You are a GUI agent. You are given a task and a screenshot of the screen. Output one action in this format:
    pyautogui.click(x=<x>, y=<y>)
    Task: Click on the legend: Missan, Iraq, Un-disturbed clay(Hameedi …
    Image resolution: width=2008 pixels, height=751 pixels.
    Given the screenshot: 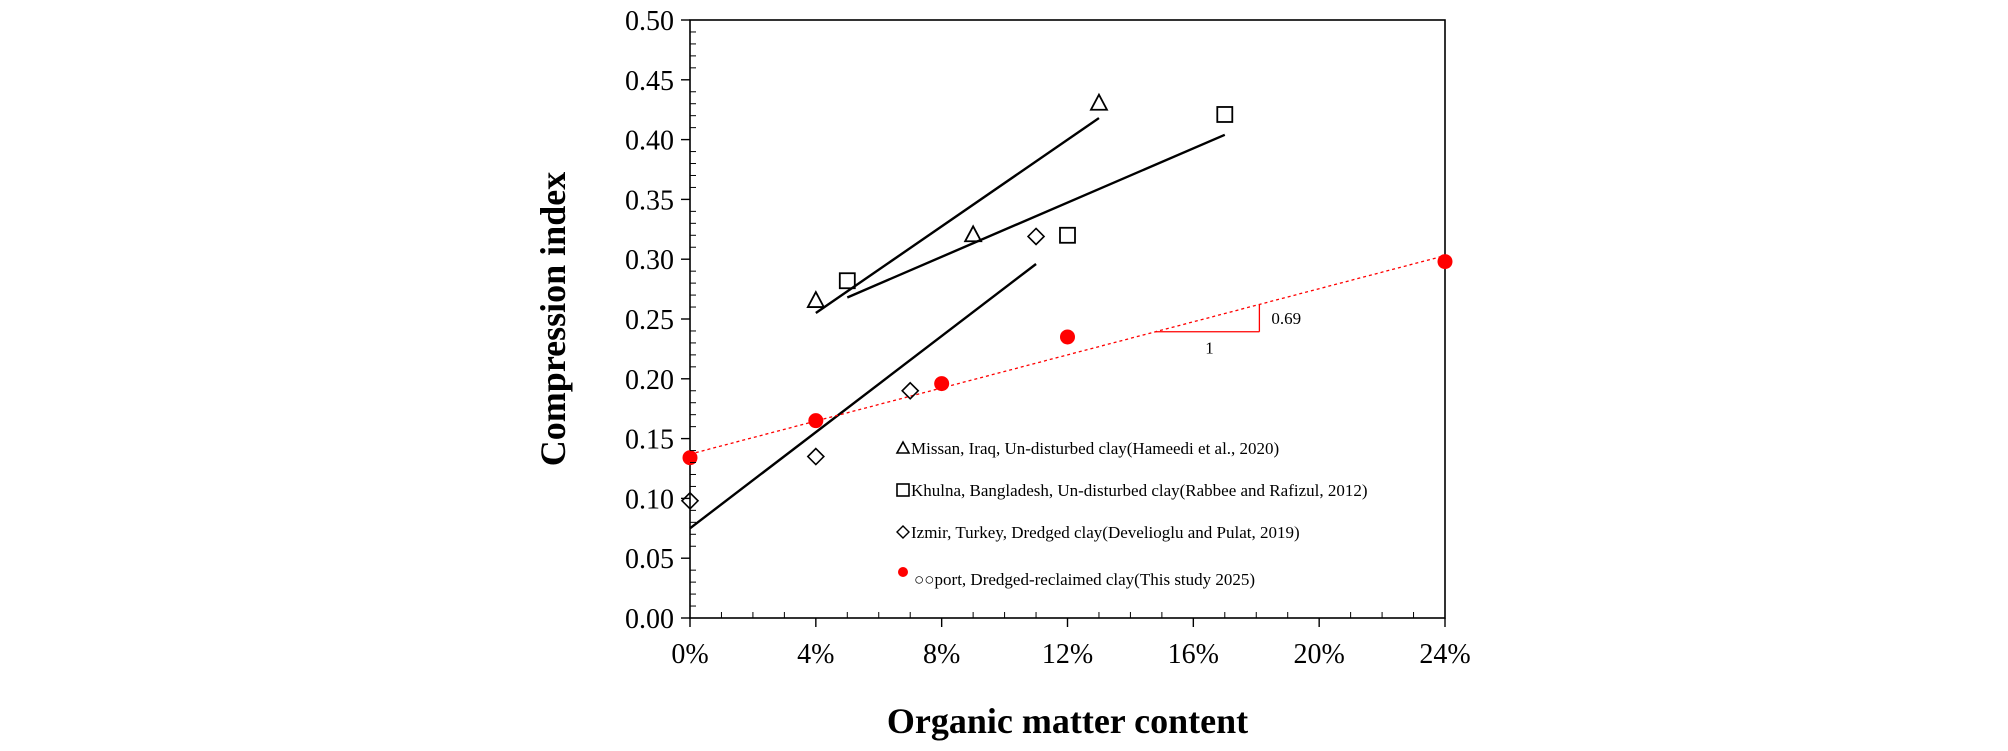 What is the action you would take?
    pyautogui.click(x=1131, y=514)
    